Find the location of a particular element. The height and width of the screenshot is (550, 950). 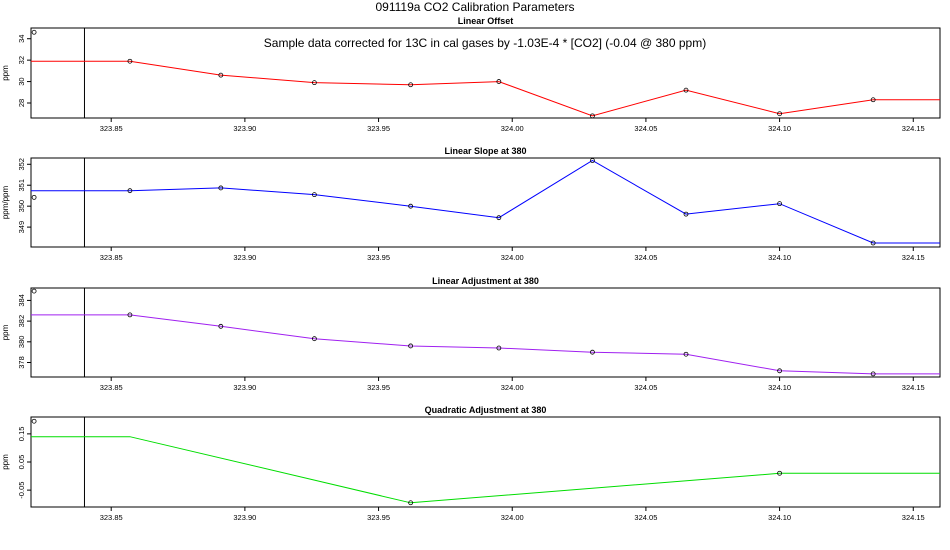

y-tick-label: 350 is located at coordinates (21, 206).